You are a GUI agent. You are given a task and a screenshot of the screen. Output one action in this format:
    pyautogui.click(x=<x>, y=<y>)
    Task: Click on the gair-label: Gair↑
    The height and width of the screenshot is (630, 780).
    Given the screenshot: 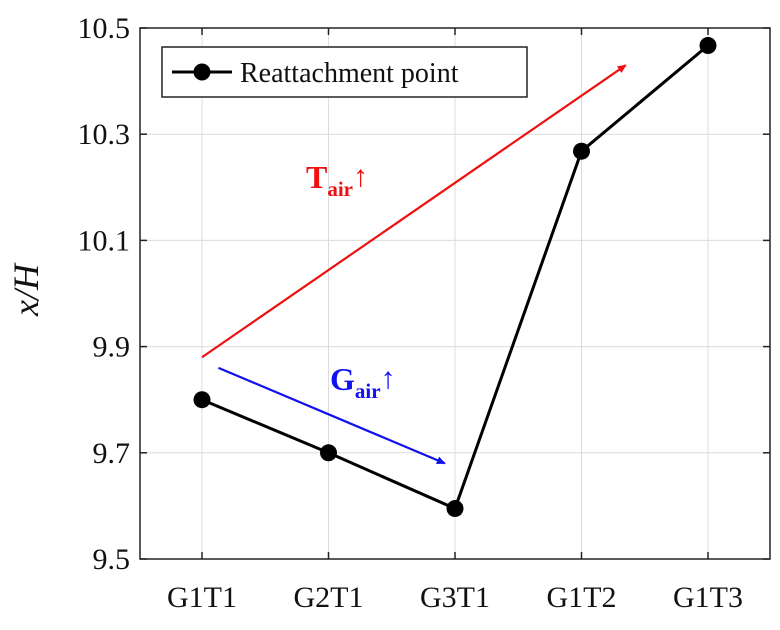 What is the action you would take?
    pyautogui.click(x=363, y=382)
    